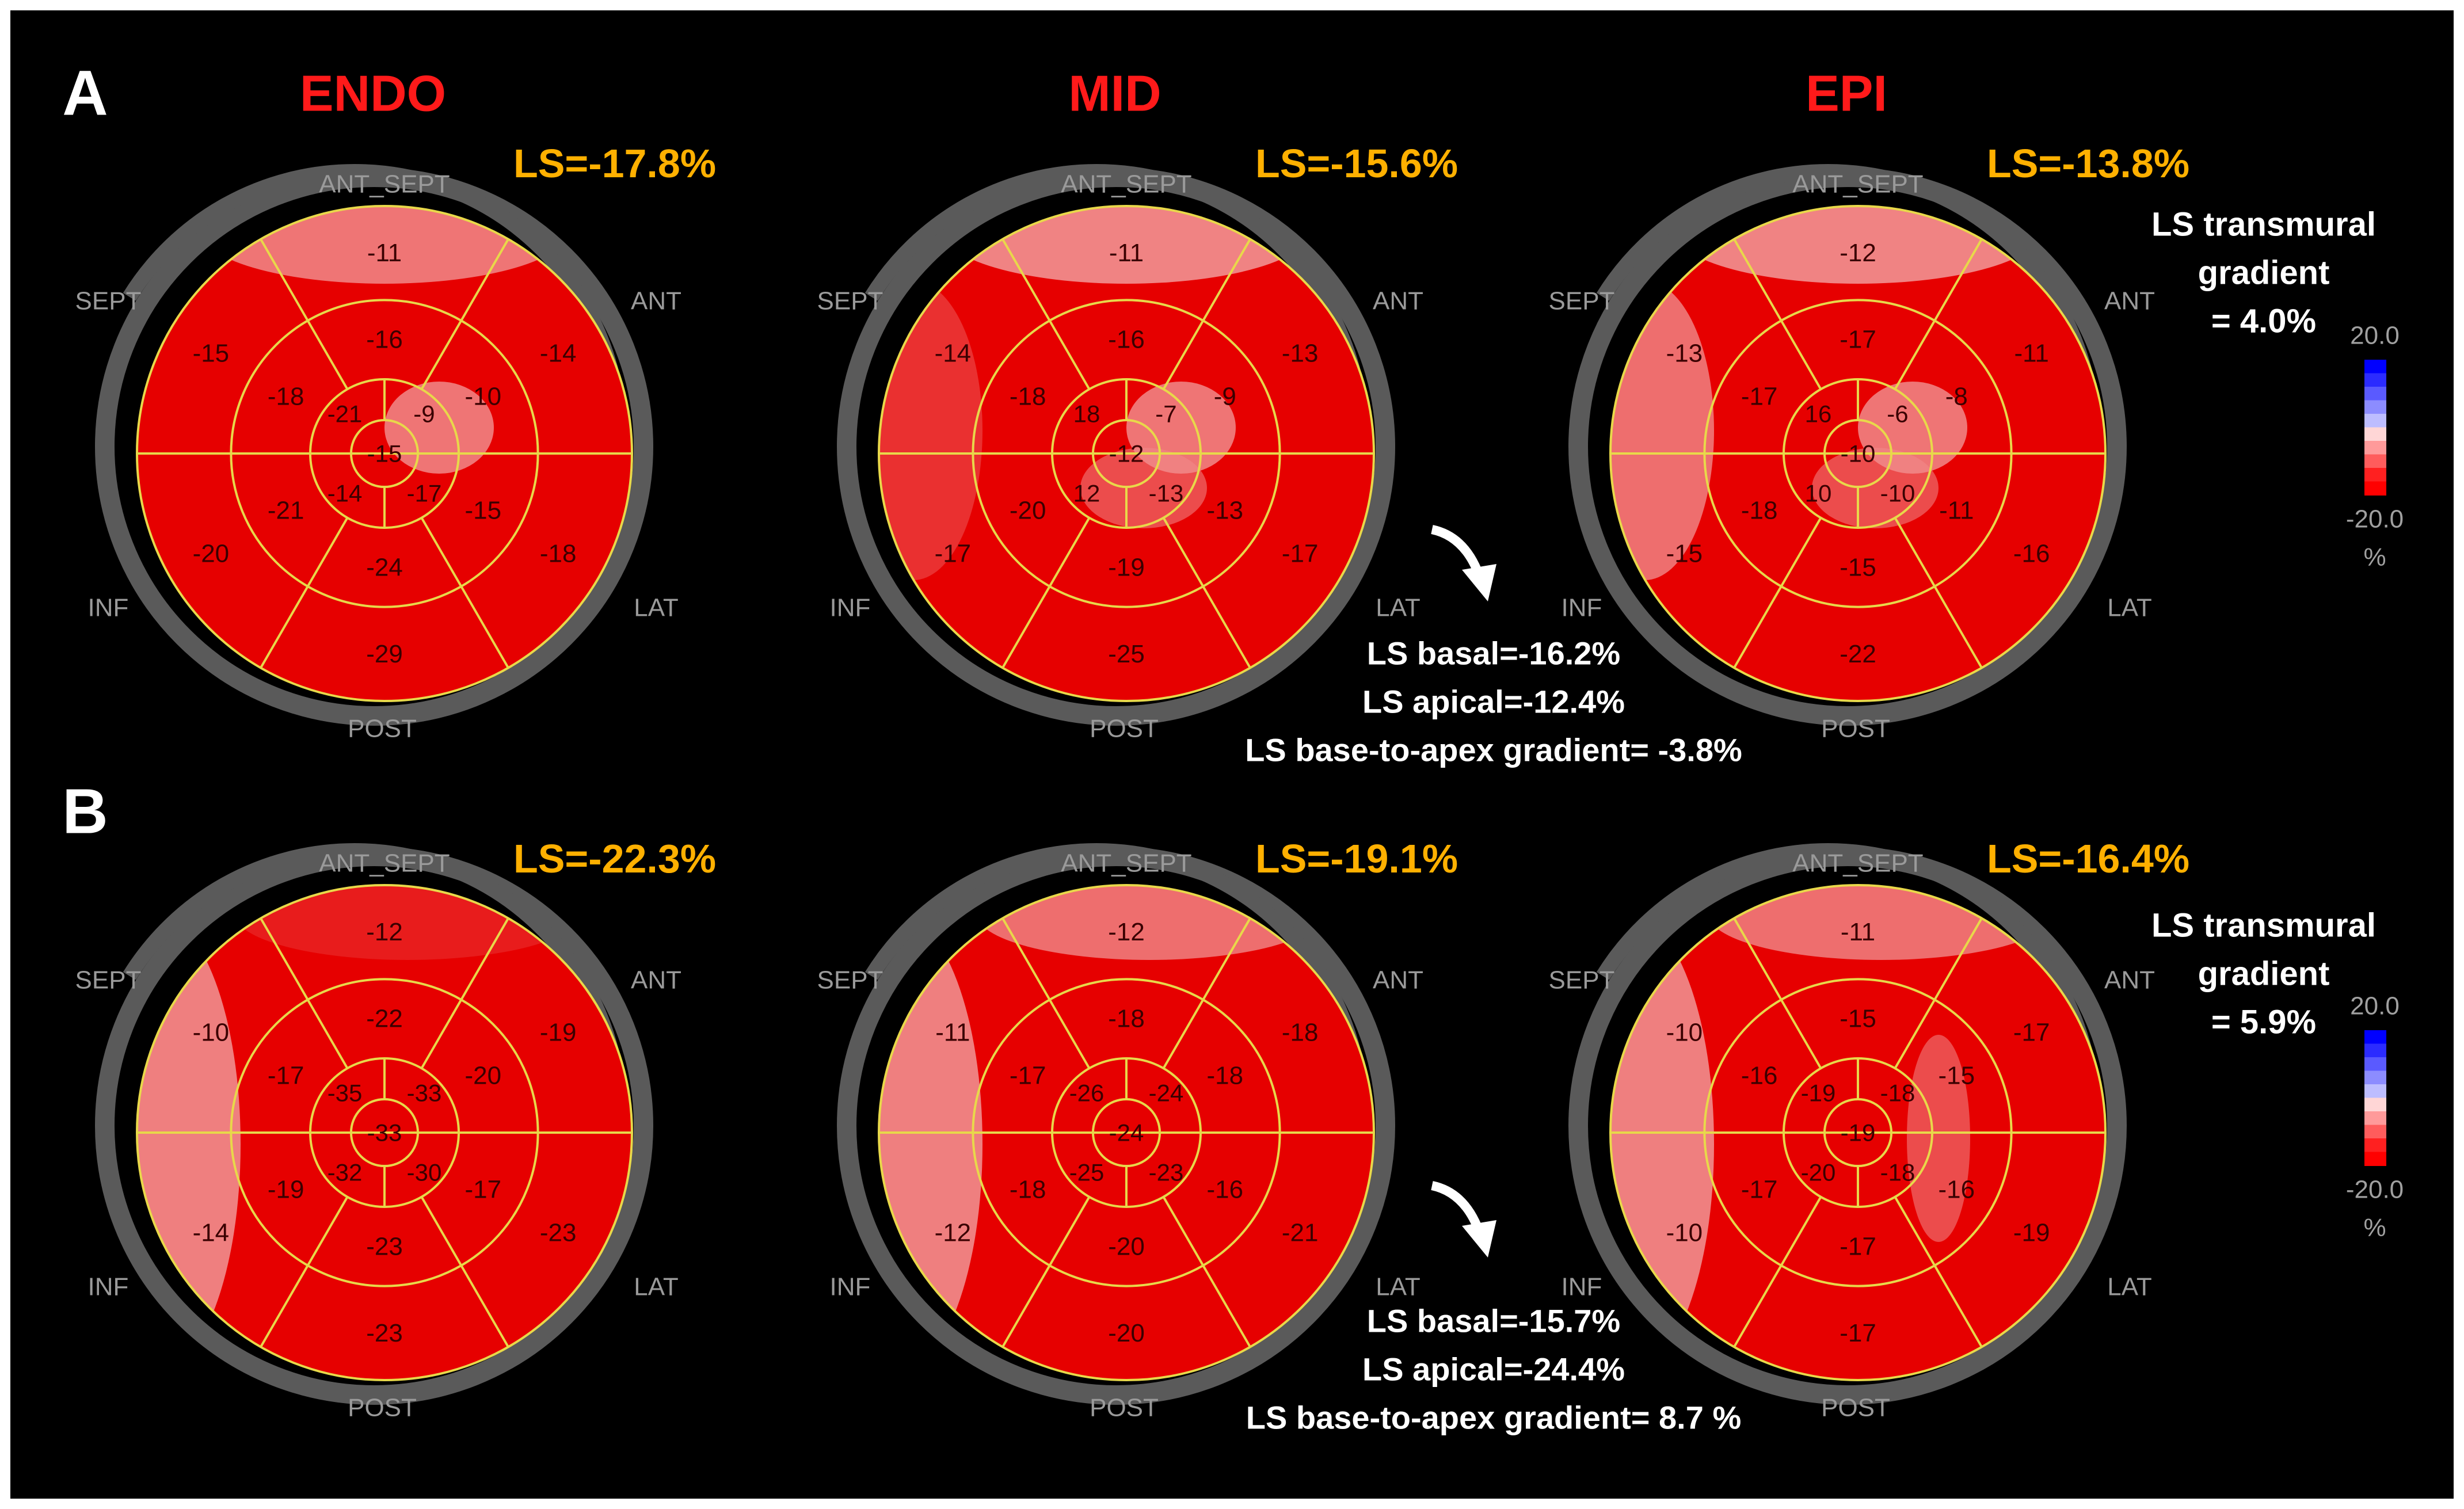  Describe the element at coordinates (1846, 93) in the screenshot. I see `layer-label-epi: EPI` at that location.